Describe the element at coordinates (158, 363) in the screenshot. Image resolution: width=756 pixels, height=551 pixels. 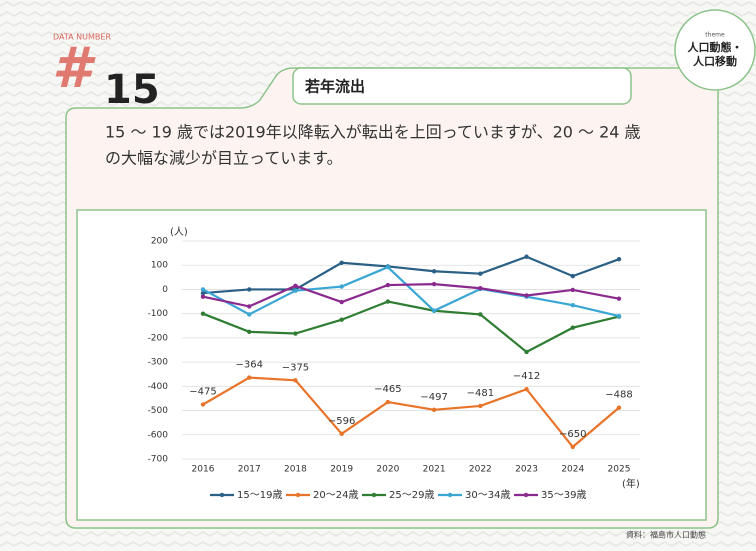
I see `y-tick-label: -300` at that location.